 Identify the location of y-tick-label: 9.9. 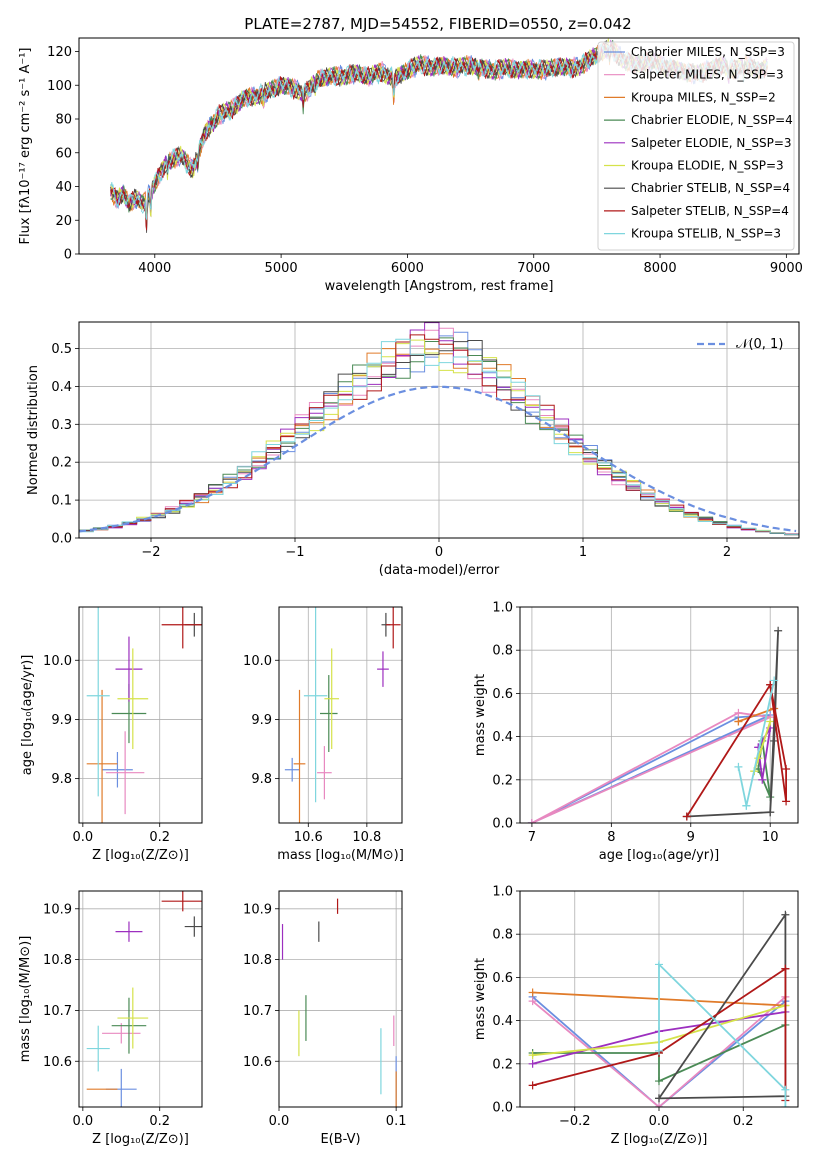
(261, 720).